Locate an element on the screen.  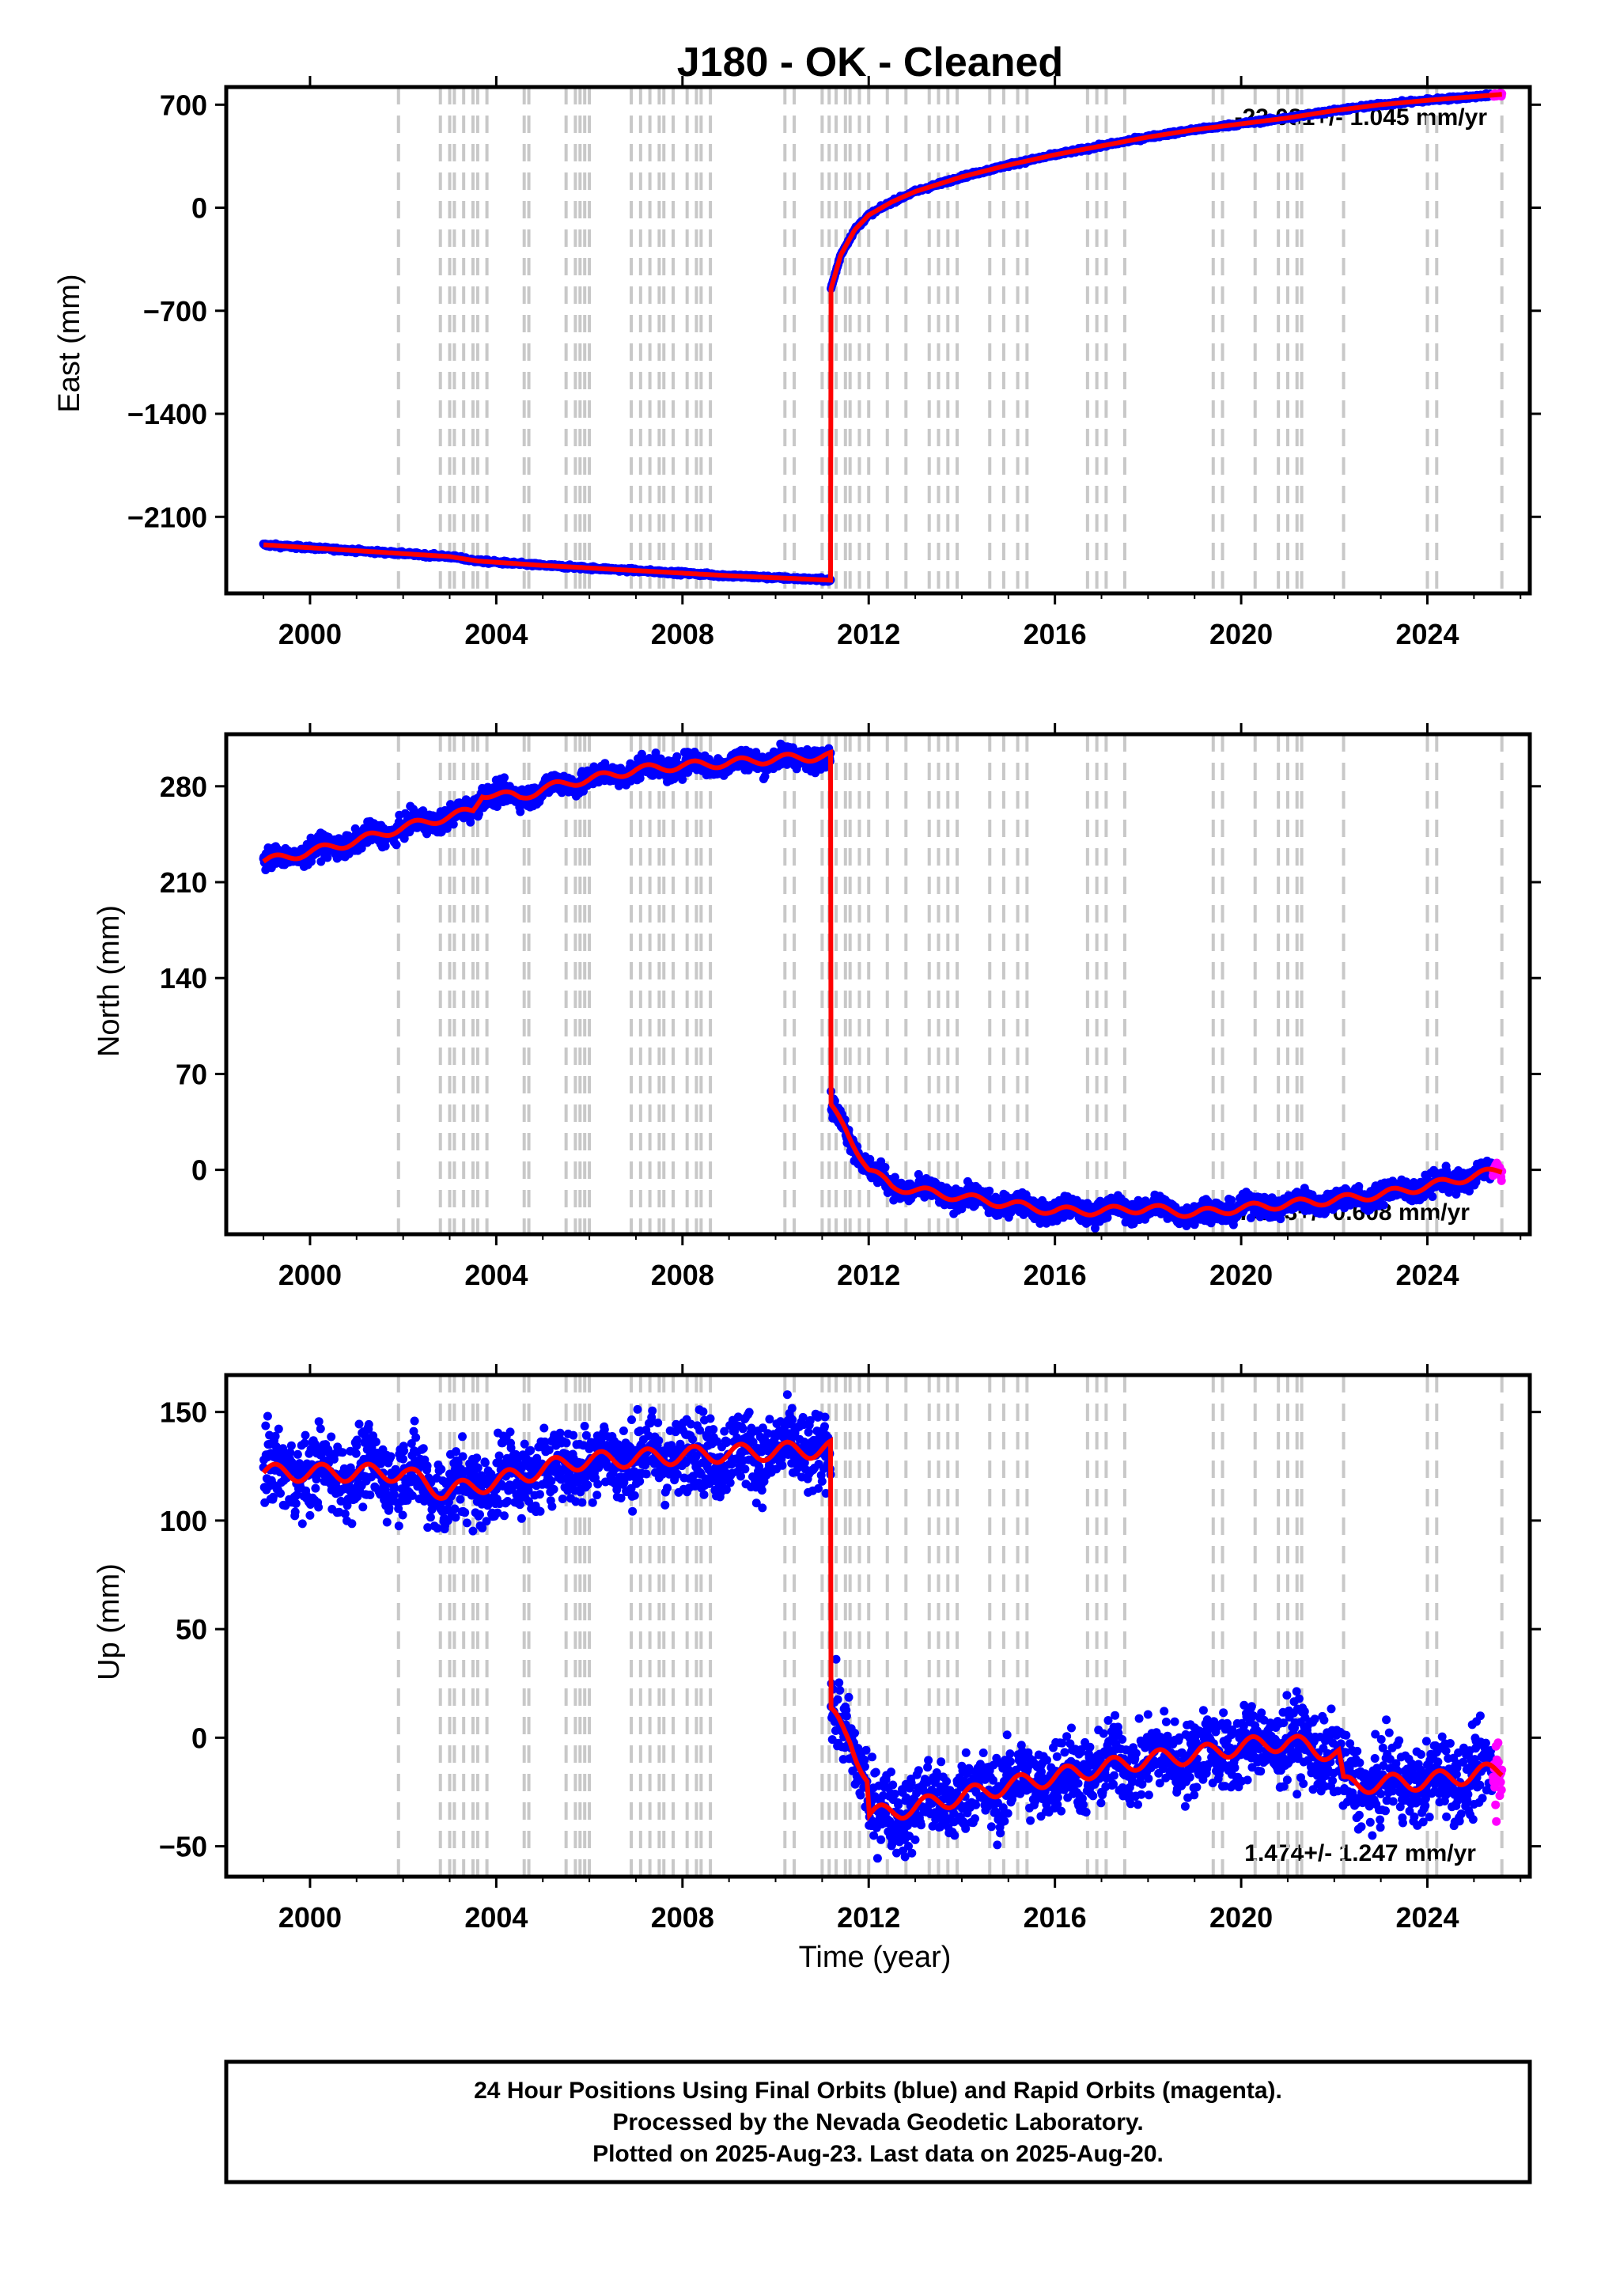
x-tick-label: 2008 is located at coordinates (683, 634).